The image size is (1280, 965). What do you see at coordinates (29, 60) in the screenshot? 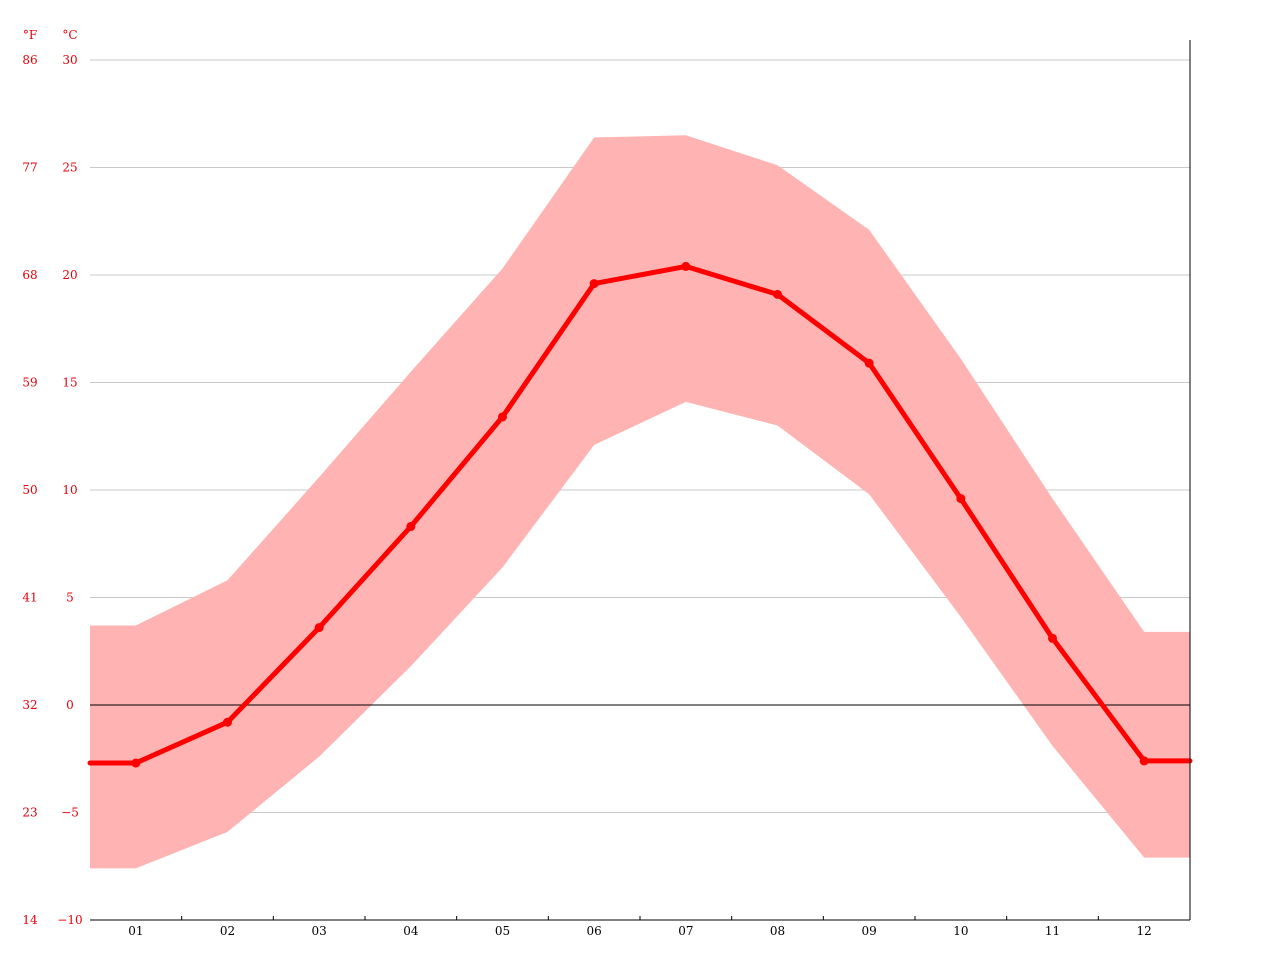
I see `y-tick-label-fahrenheit: 86` at bounding box center [29, 60].